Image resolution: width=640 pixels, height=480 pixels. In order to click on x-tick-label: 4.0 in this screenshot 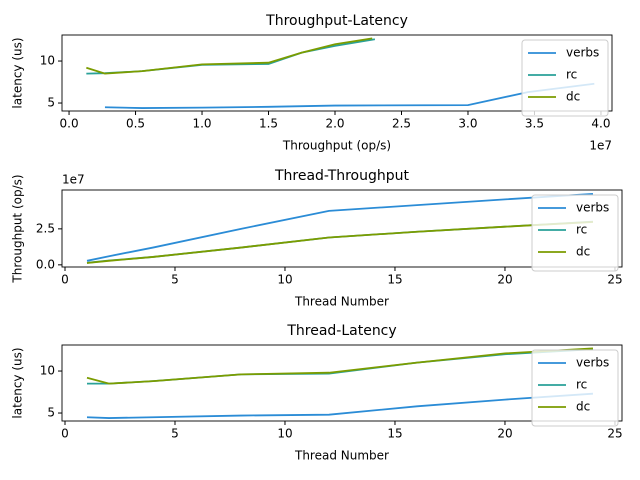, I will do `click(600, 124)`.